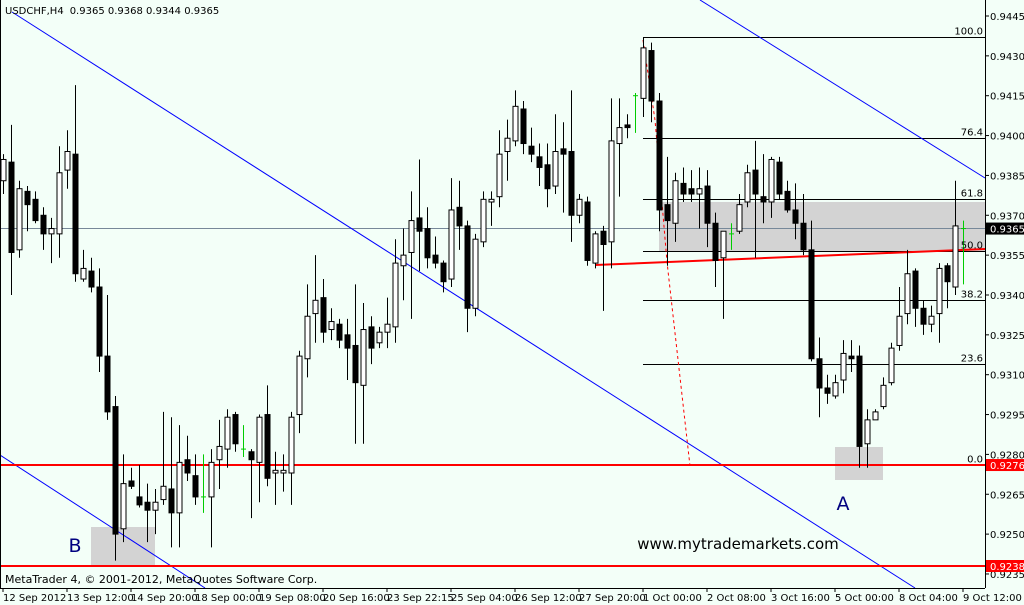  I want to click on price-tick-label: 0.9340, so click(1007, 296).